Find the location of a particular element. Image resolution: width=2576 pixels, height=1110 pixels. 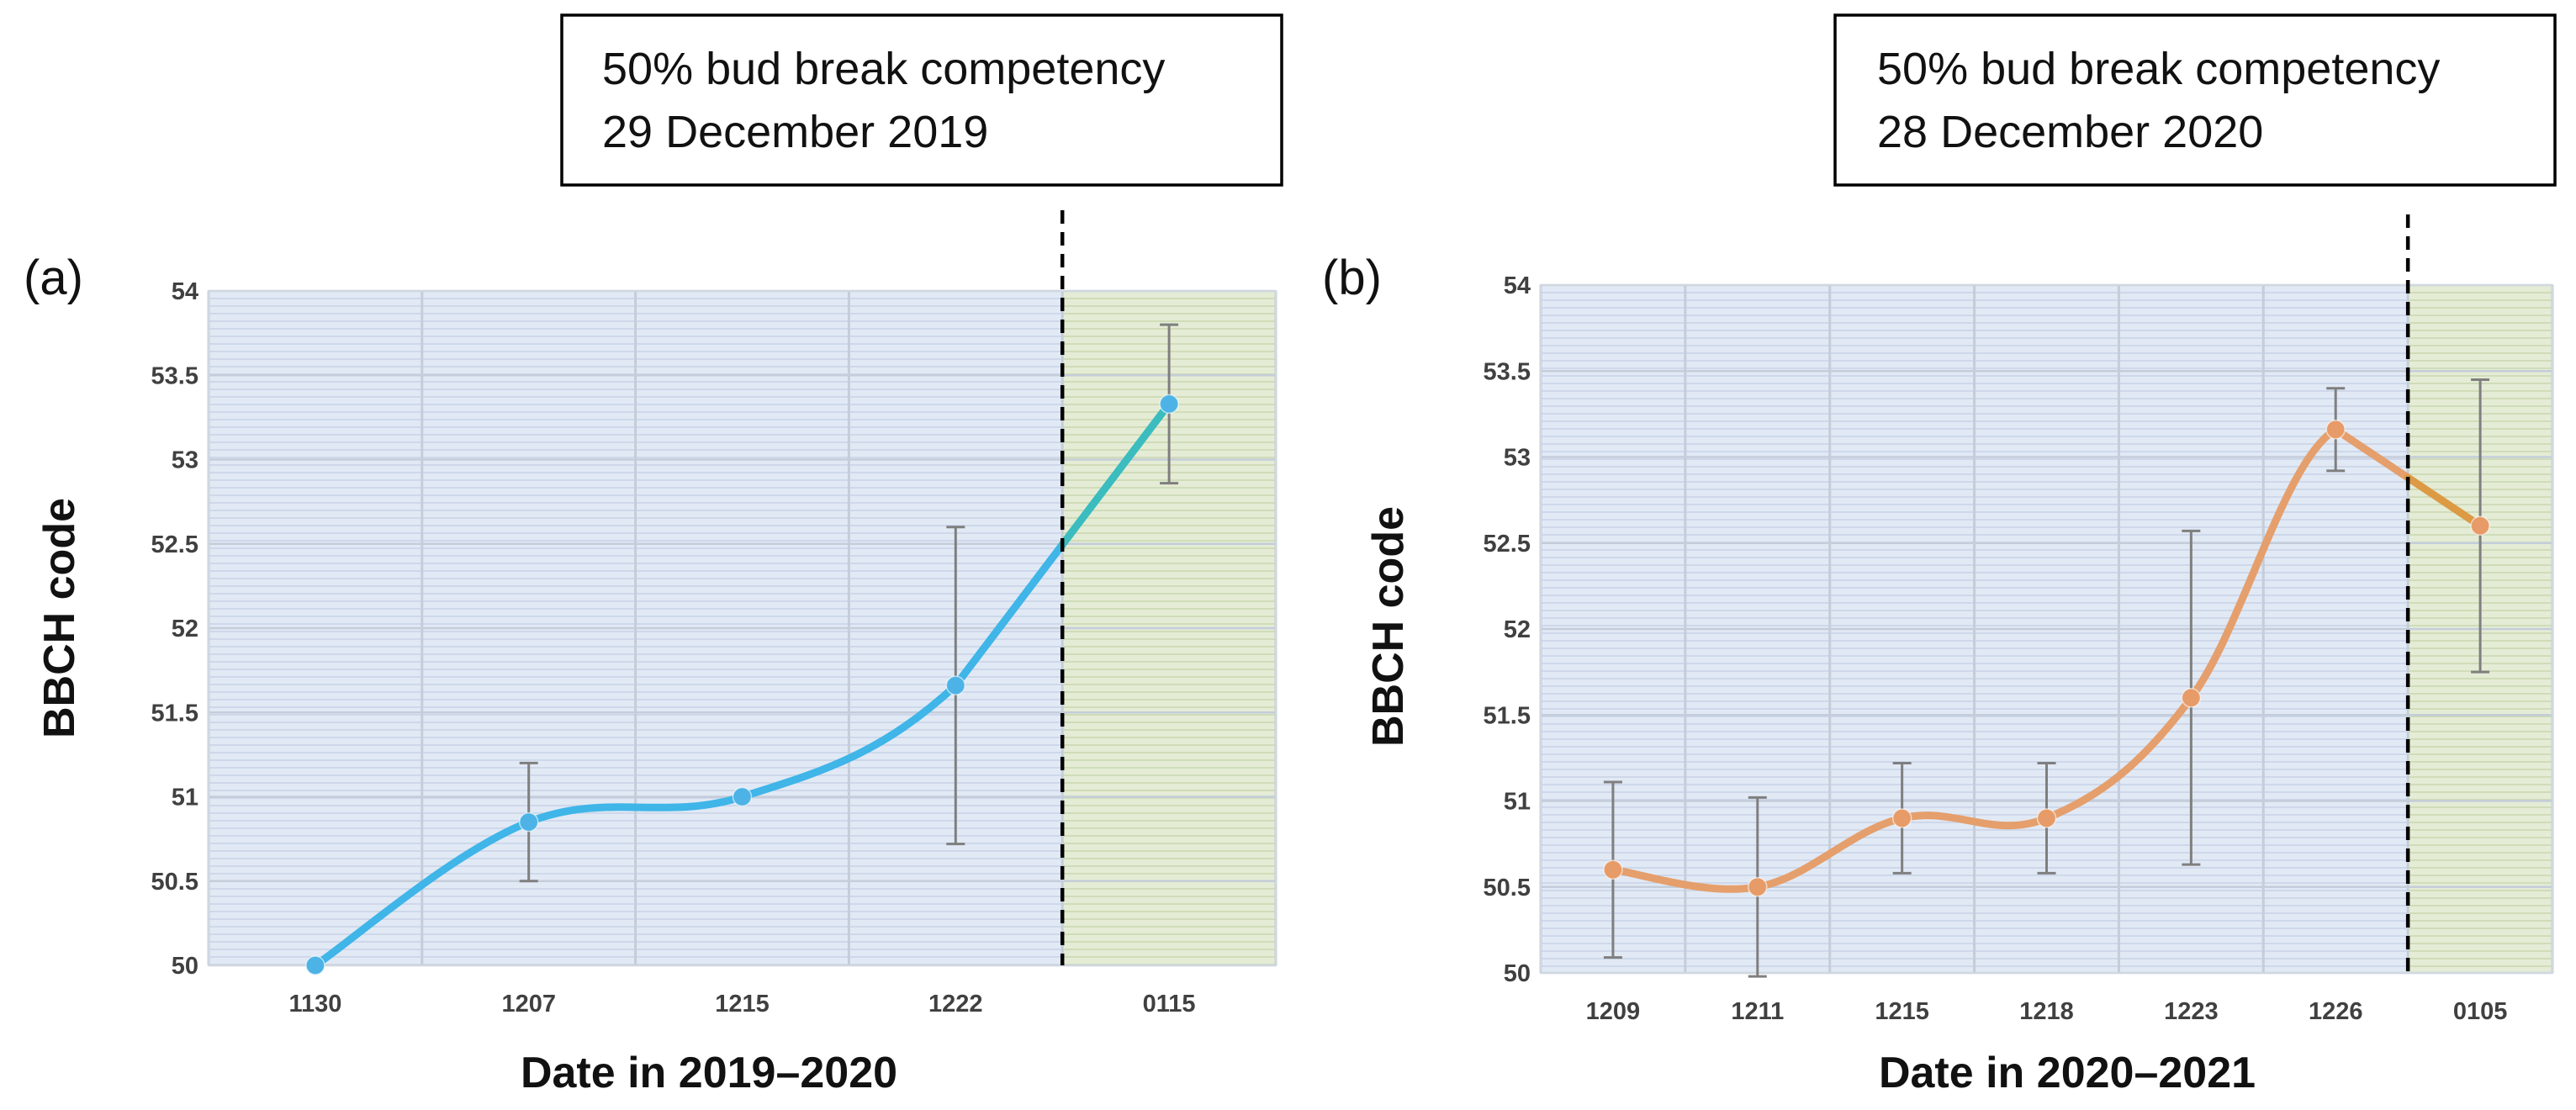

panel-b-y-tick-label: 53 is located at coordinates (1517, 458).